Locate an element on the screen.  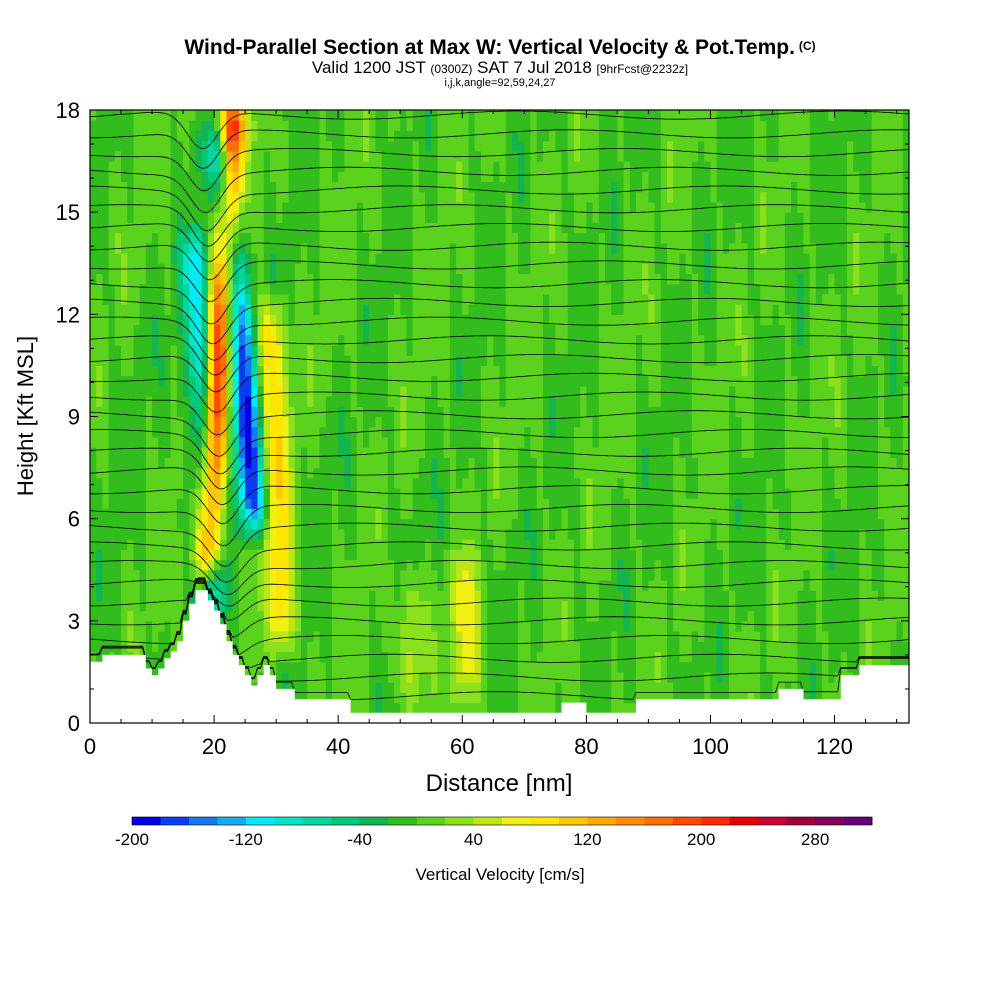
x-axis-label: Distance [nm] is located at coordinates (499, 783).